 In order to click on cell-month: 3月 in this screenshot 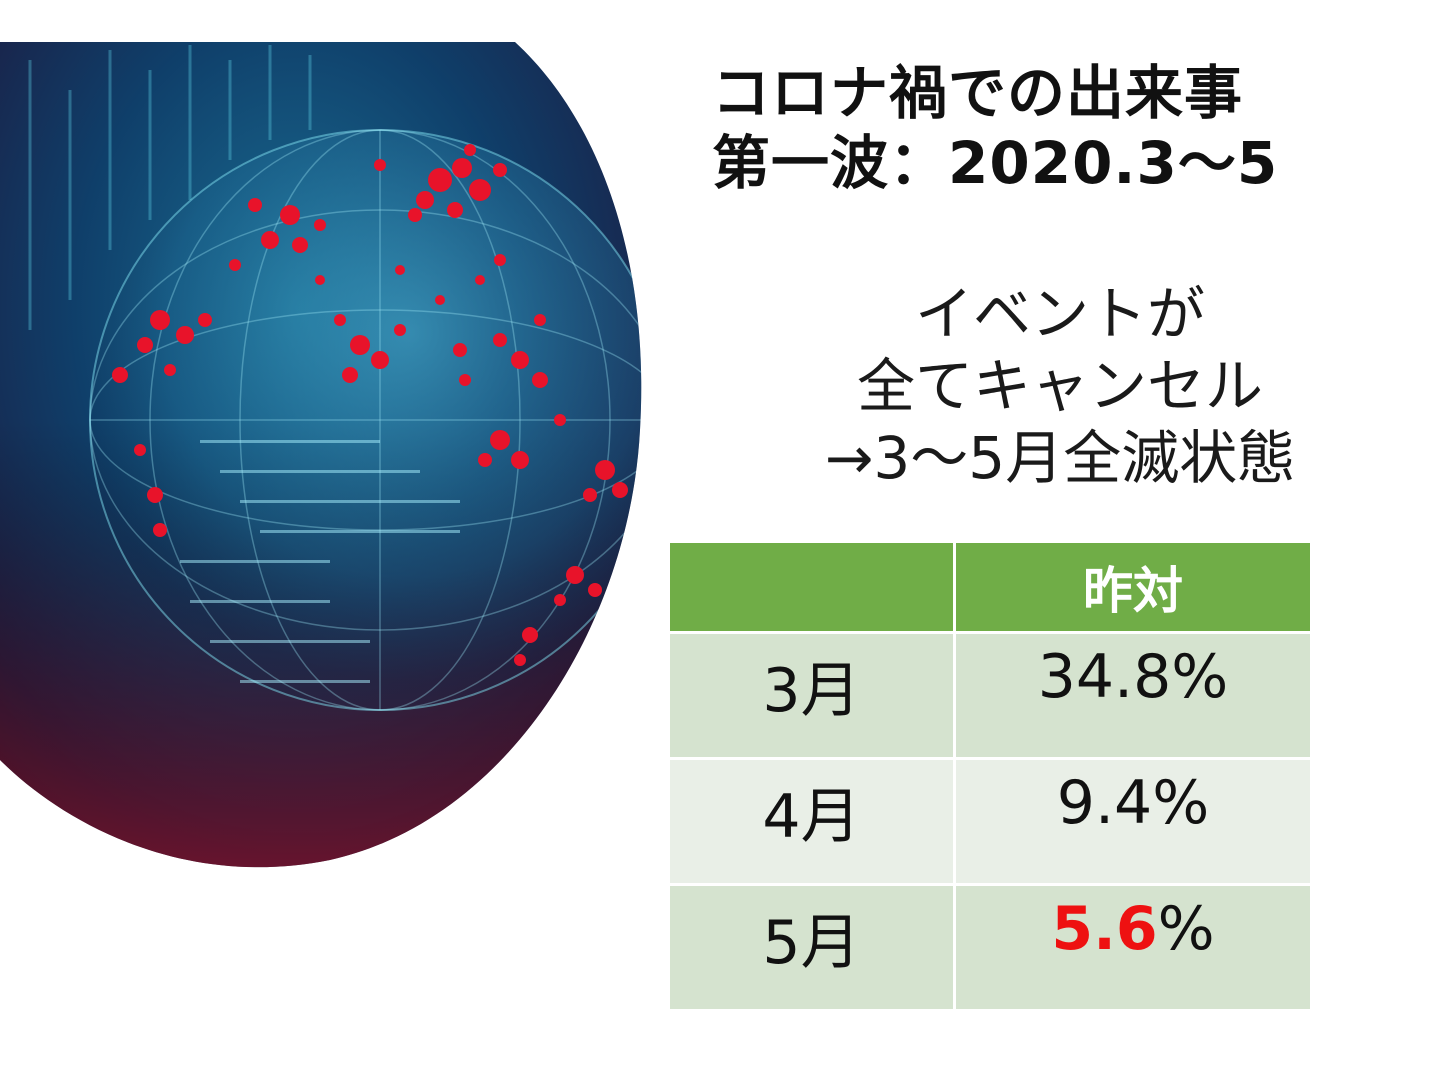, I will do `click(811, 695)`.